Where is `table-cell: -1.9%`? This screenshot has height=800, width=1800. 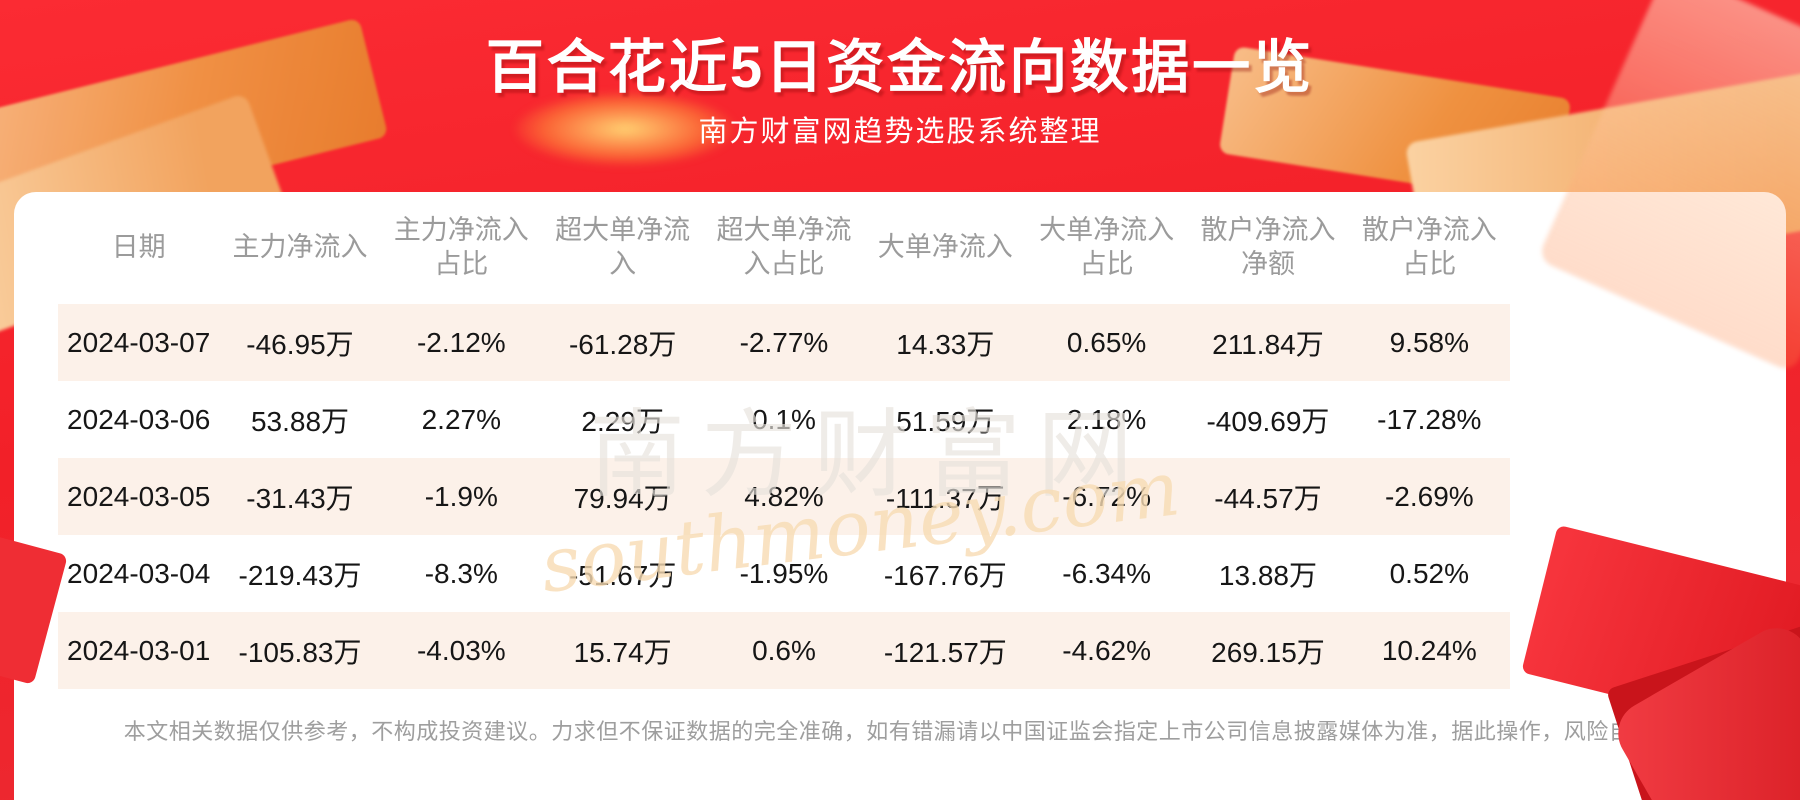
table-cell: -1.9% is located at coordinates (461, 496).